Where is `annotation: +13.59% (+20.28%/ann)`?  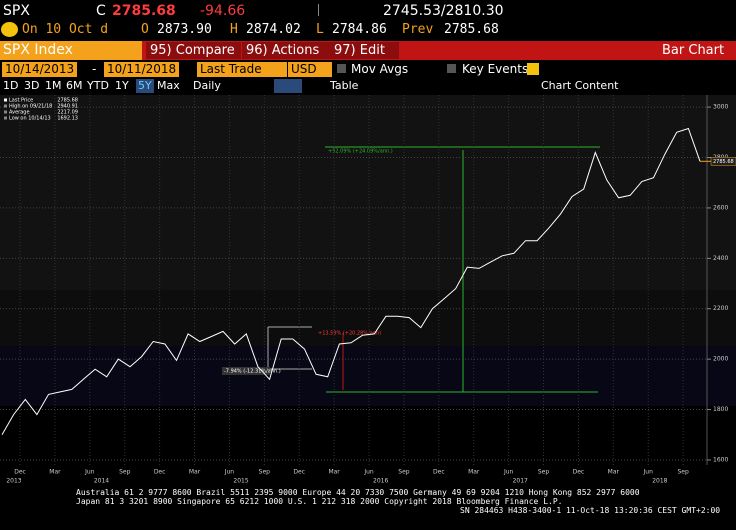
annotation: +13.59% (+20.28%/ann) is located at coordinates (349, 334).